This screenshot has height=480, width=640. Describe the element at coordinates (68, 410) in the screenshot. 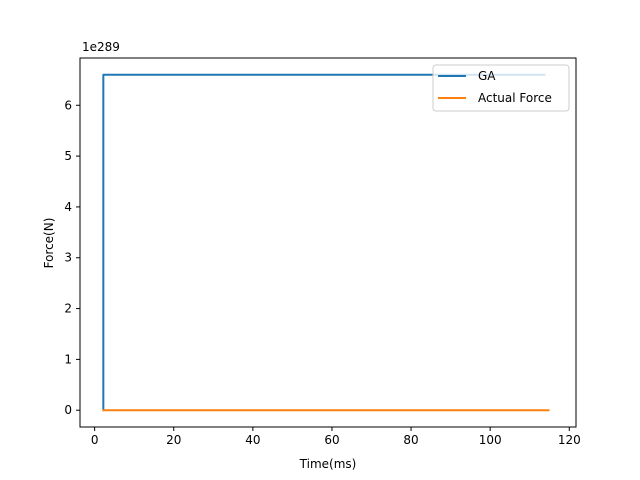

I see `y-tick-label: 0` at that location.